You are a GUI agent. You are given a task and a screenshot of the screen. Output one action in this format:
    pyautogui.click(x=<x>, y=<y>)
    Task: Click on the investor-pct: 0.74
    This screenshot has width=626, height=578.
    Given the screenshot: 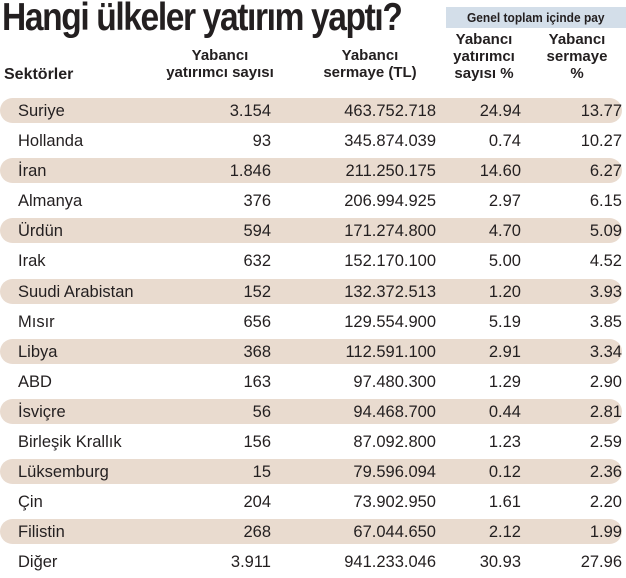 What is the action you would take?
    pyautogui.click(x=504, y=141)
    